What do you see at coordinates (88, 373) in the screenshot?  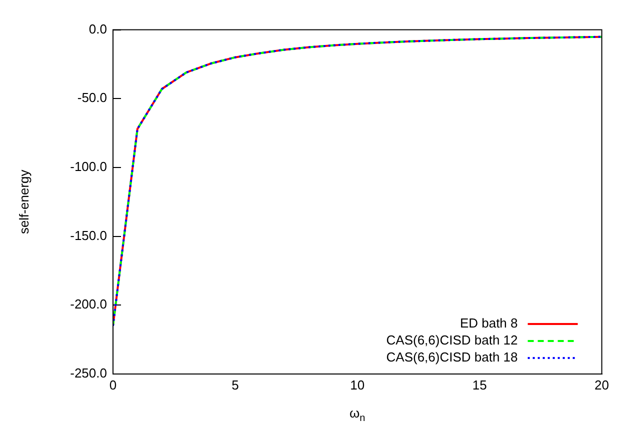 I see `y-tick-label: -250.0` at bounding box center [88, 373].